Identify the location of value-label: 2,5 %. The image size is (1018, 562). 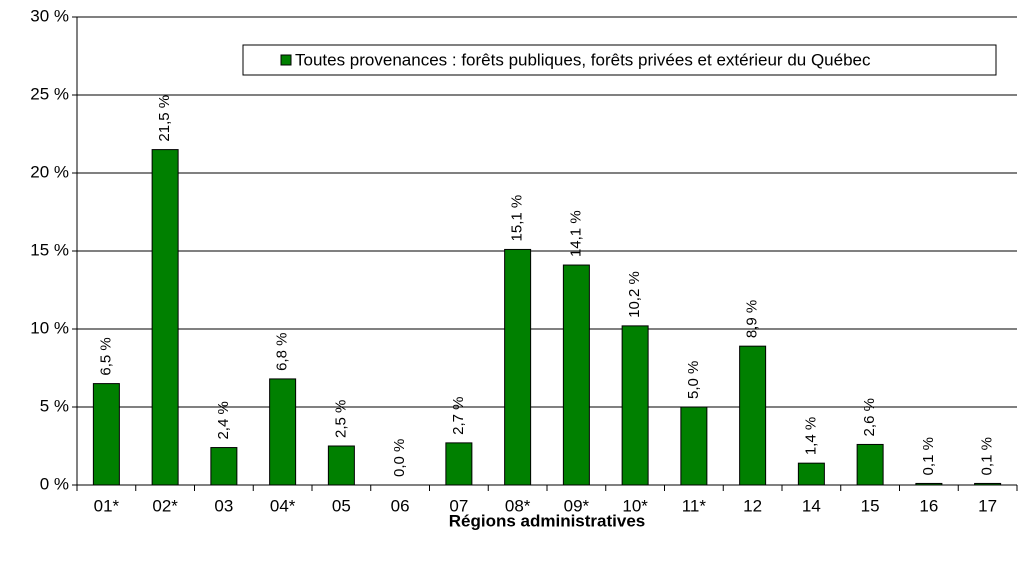
(340, 419).